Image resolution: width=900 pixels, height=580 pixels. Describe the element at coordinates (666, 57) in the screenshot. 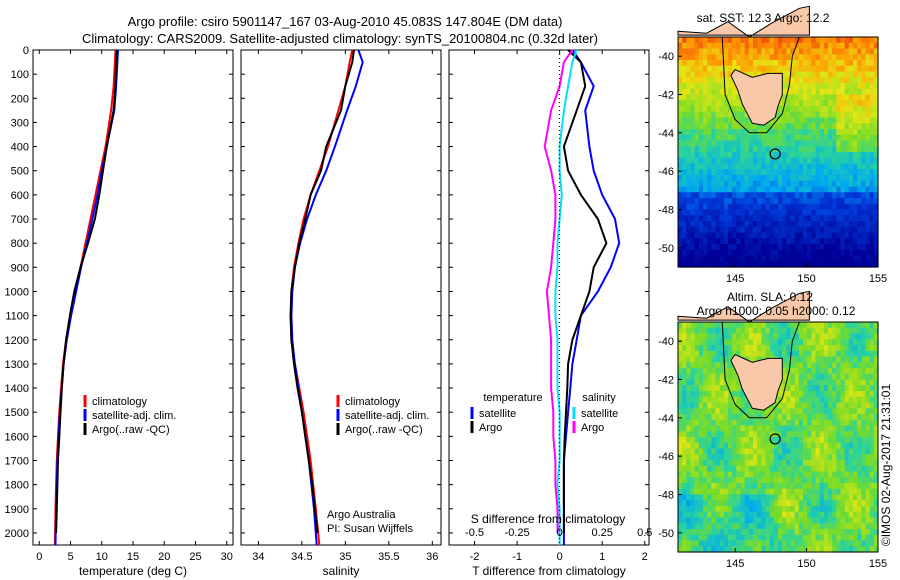

I see `y-tick-label: -40` at that location.